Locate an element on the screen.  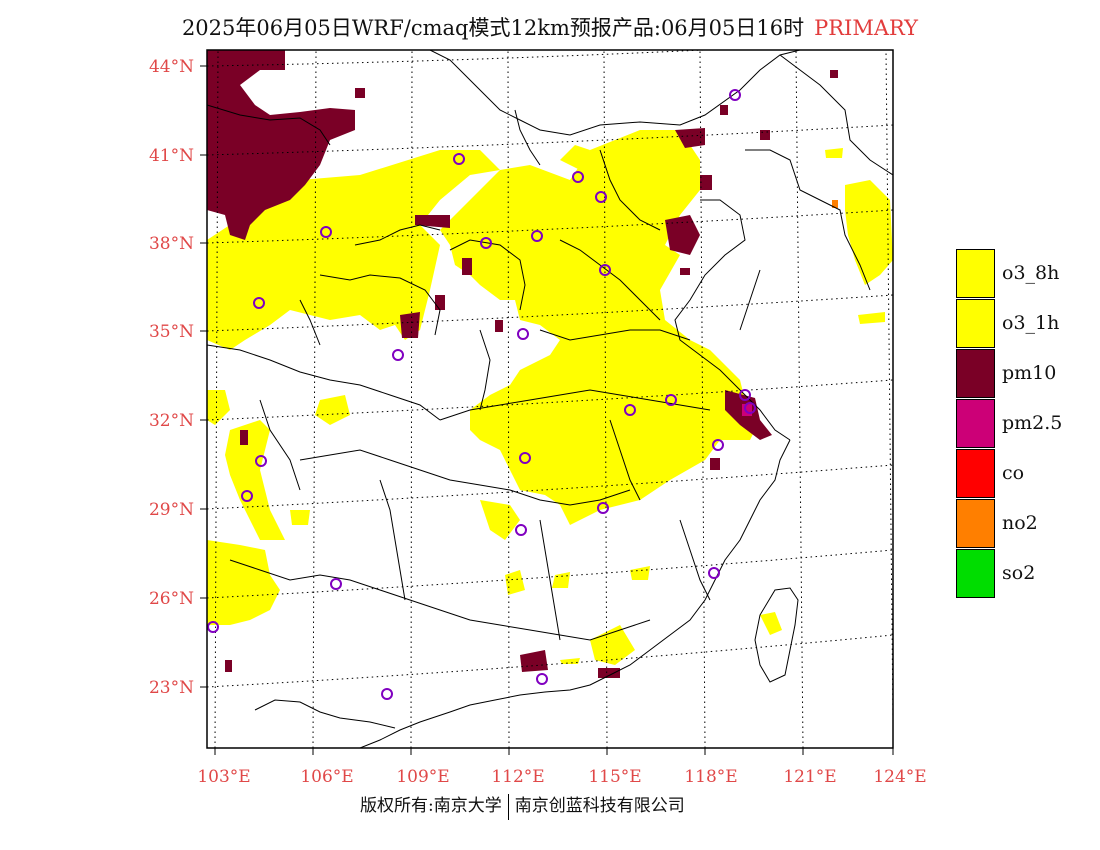
footer-divider is located at coordinates (508, 806).